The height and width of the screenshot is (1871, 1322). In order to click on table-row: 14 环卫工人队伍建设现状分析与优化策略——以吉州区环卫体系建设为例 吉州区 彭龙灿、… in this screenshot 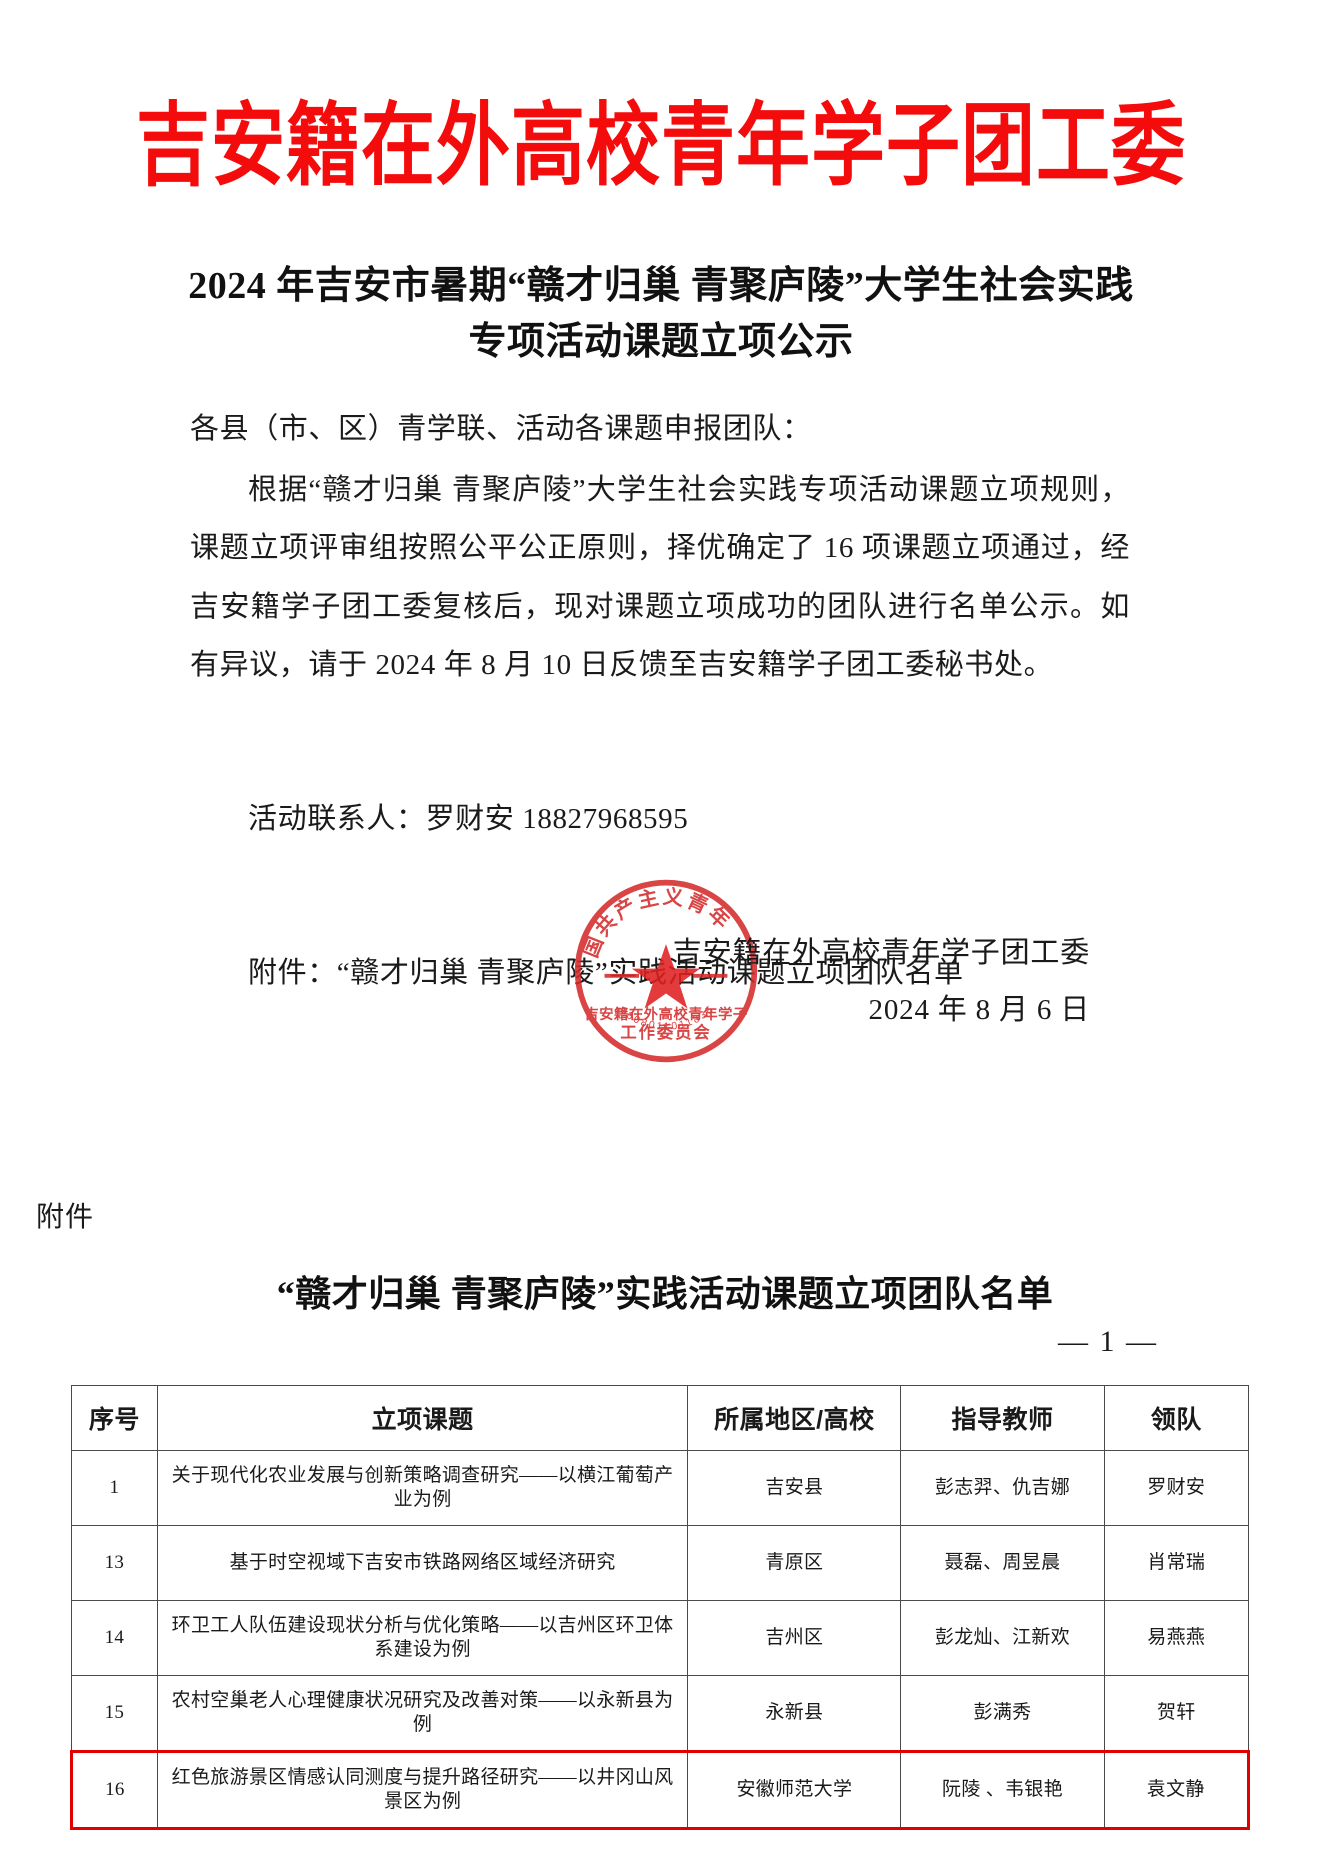, I will do `click(660, 1638)`.